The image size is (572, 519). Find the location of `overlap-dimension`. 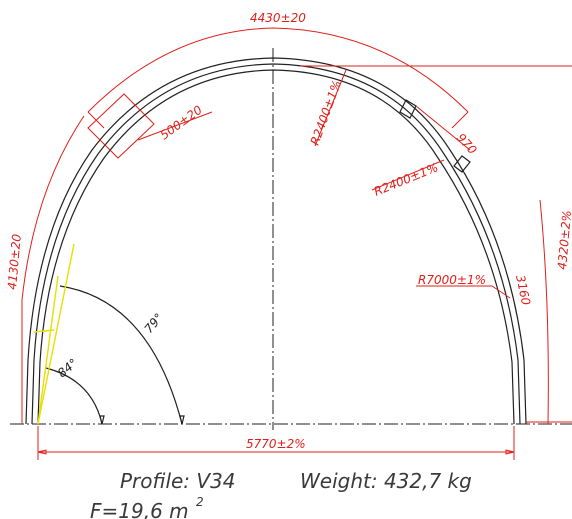

overlap-dimension is located at coordinates (443, 128).